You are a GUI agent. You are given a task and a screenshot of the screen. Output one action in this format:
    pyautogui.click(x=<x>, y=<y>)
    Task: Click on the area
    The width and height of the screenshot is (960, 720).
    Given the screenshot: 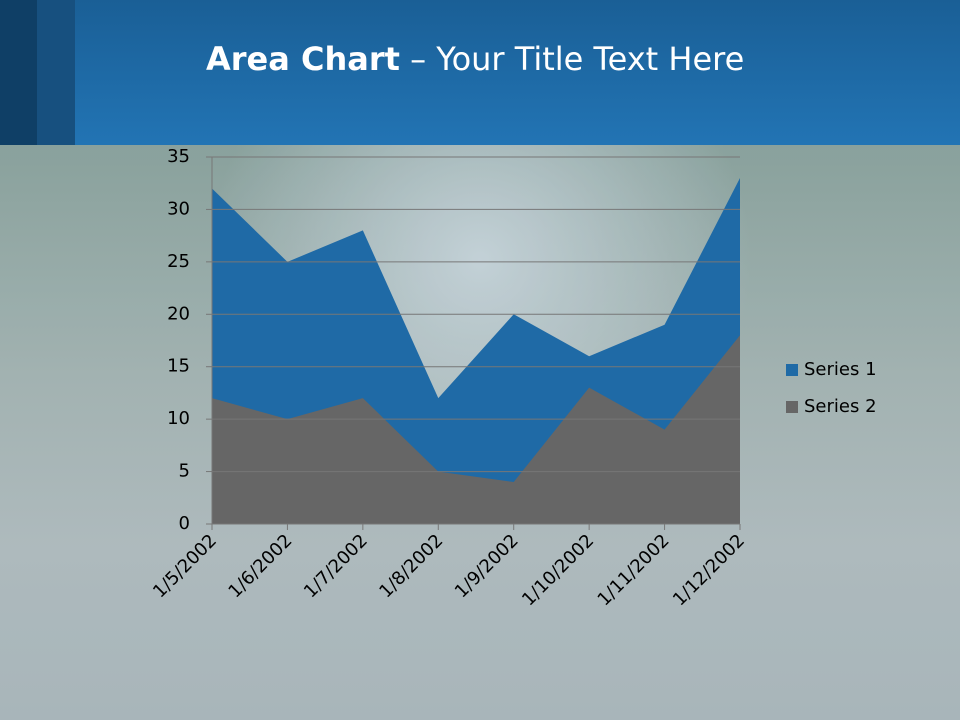 What is the action you would take?
    pyautogui.click(x=476, y=429)
    